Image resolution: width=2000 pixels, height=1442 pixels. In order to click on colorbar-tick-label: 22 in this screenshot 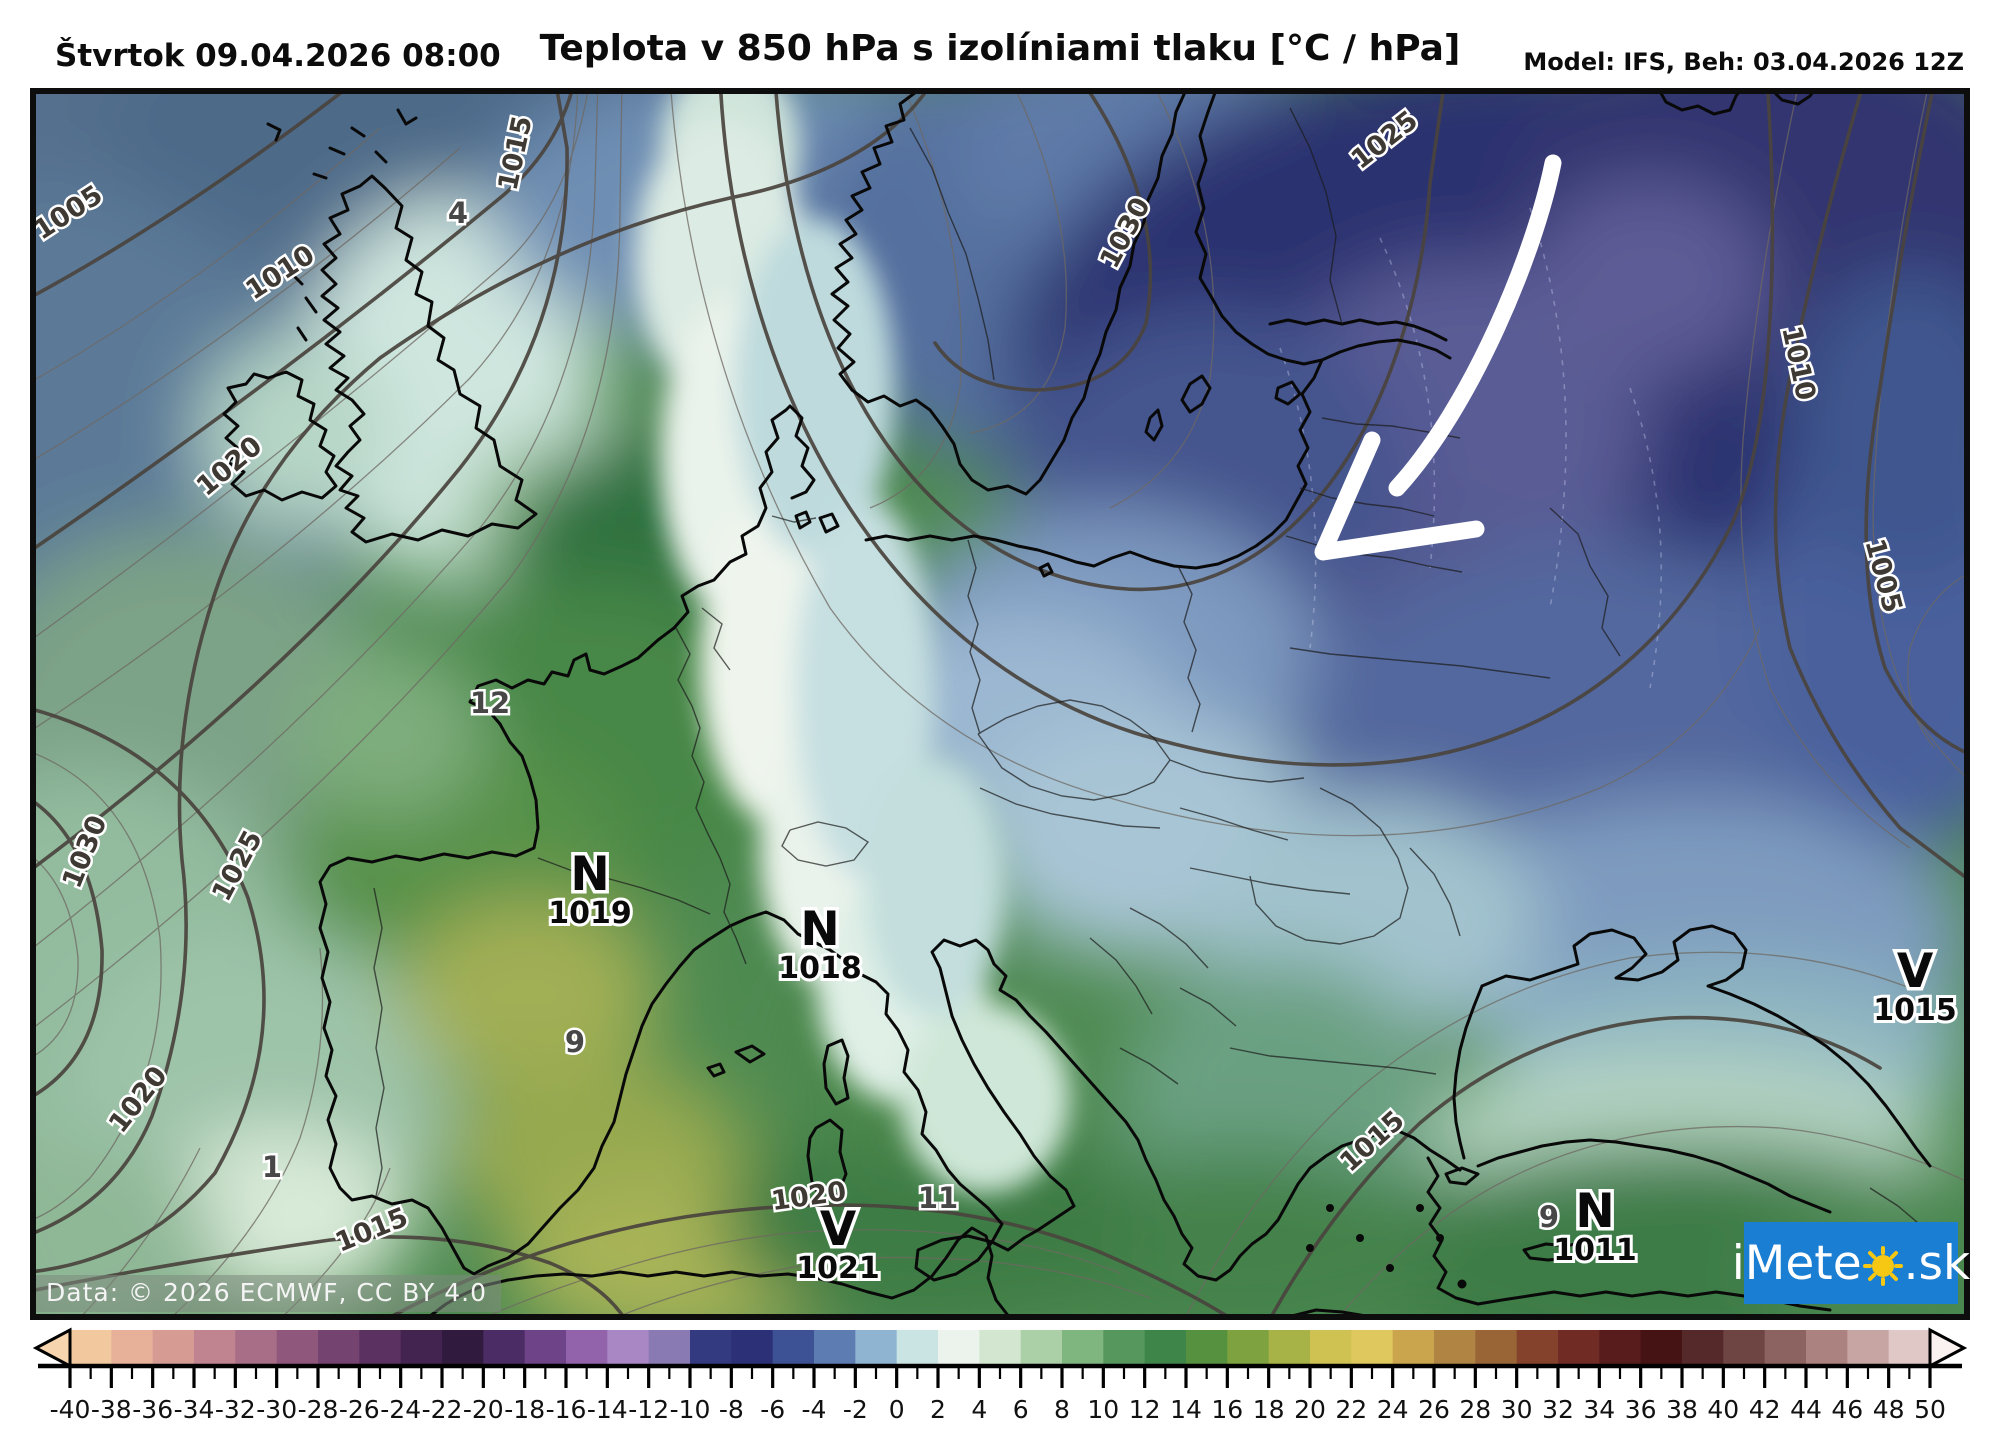, I will do `click(1351, 1409)`.